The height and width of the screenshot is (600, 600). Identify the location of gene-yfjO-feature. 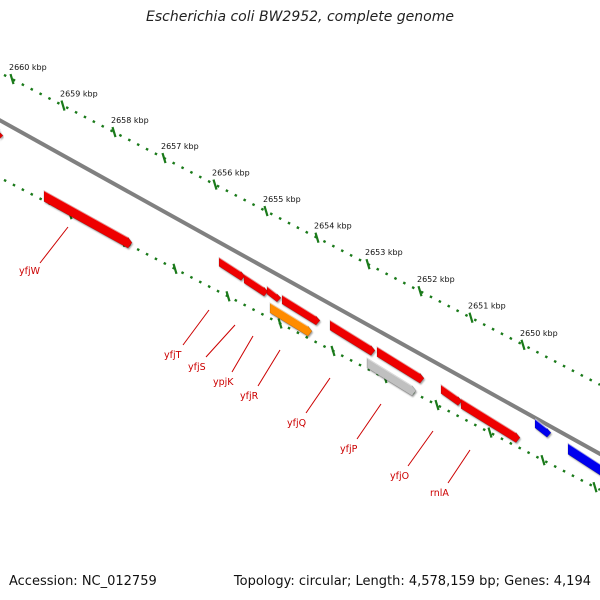
(451, 394).